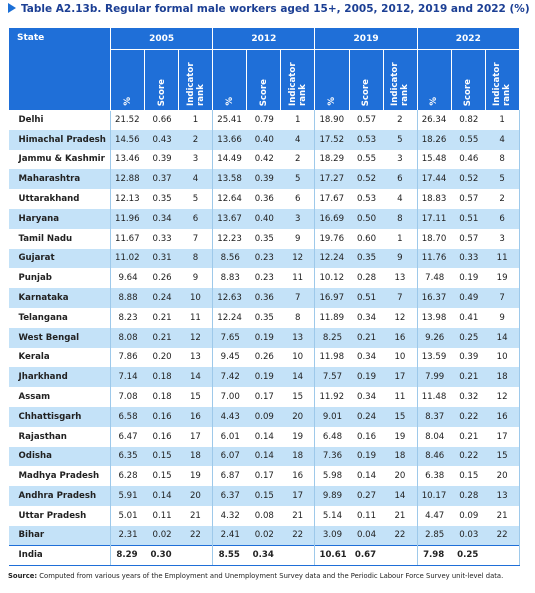 This screenshot has width=535, height=593. What do you see at coordinates (230, 357) in the screenshot?
I see `value-cell: 9.45` at bounding box center [230, 357].